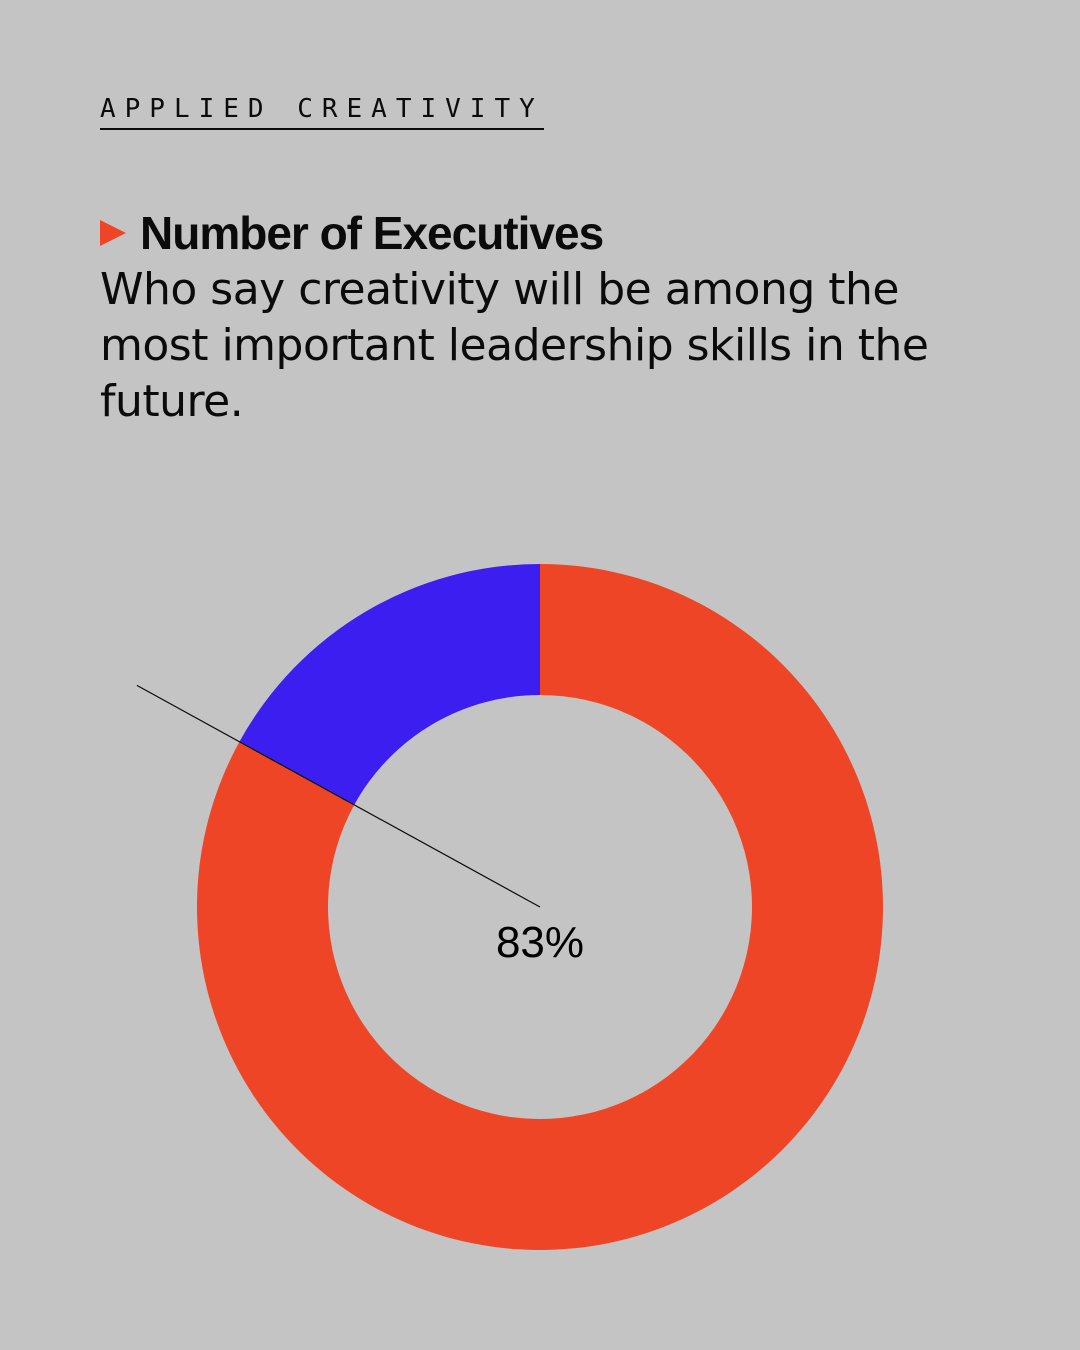  What do you see at coordinates (372, 233) in the screenshot?
I see `chart-title: Number of Executives` at bounding box center [372, 233].